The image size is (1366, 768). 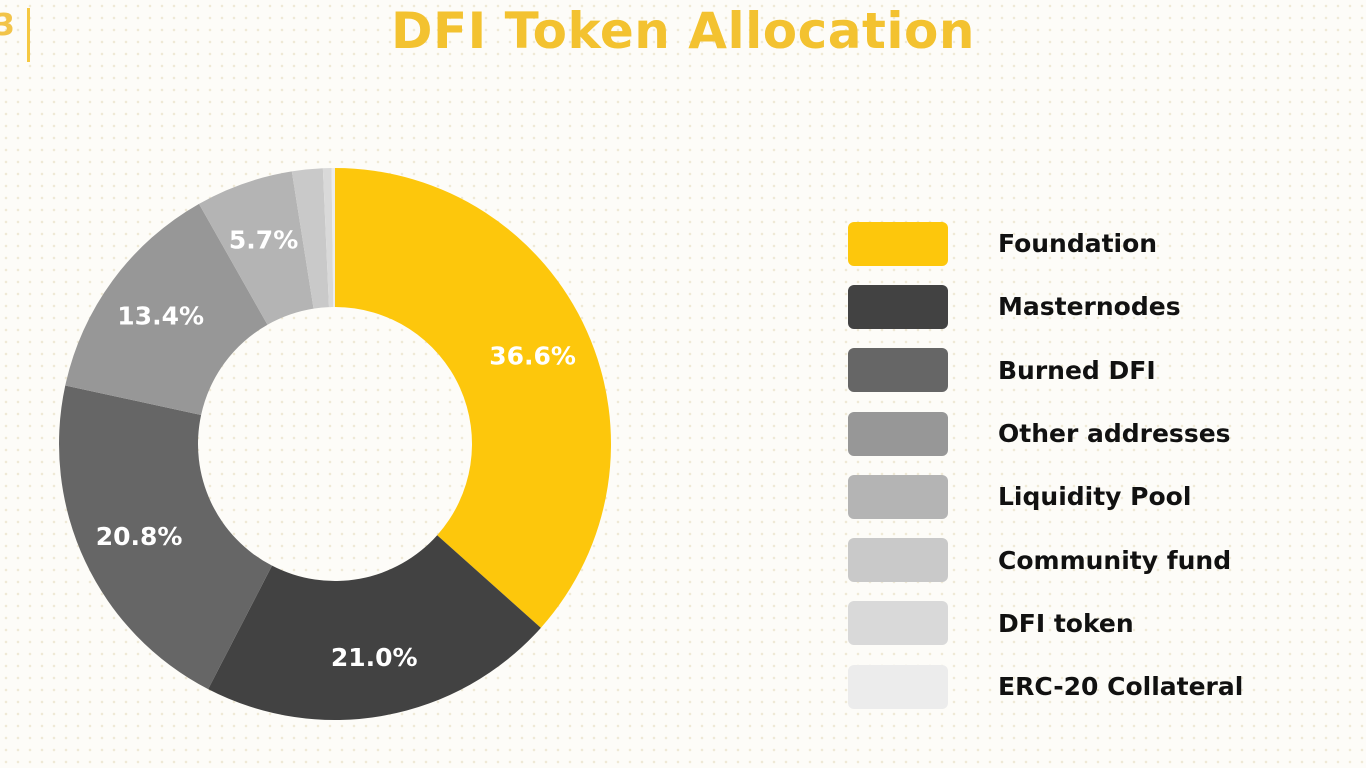 I want to click on legend-label: DFI token, so click(x=1066, y=623).